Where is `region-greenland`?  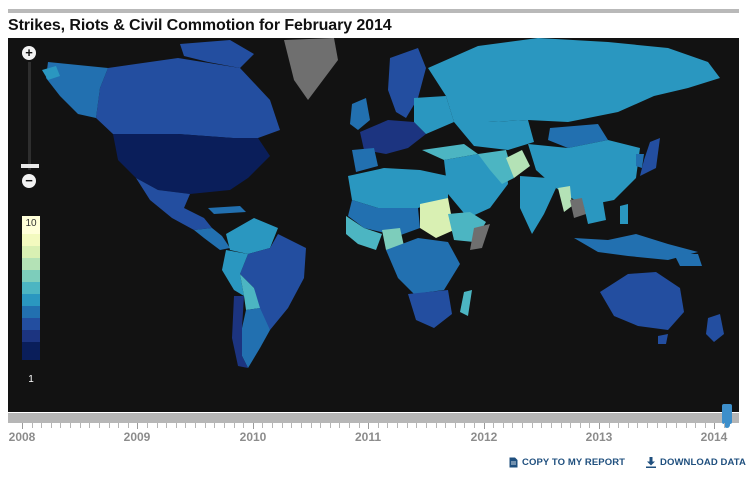 region-greenland is located at coordinates (311, 69).